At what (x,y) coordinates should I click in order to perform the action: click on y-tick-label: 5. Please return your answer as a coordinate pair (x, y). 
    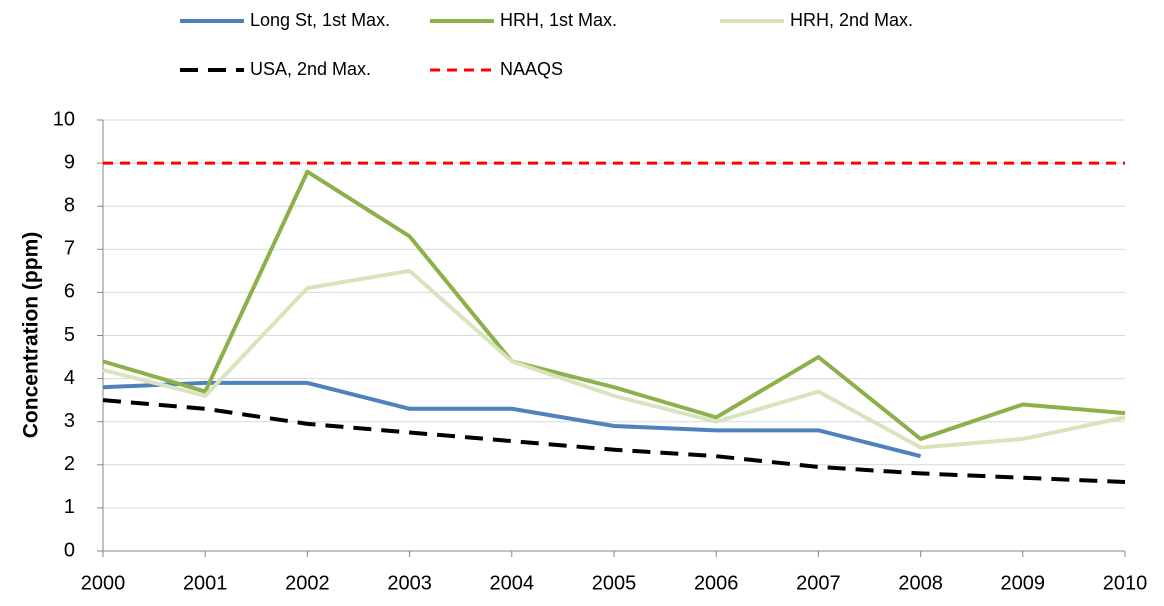
    Looking at the image, I should click on (69, 335).